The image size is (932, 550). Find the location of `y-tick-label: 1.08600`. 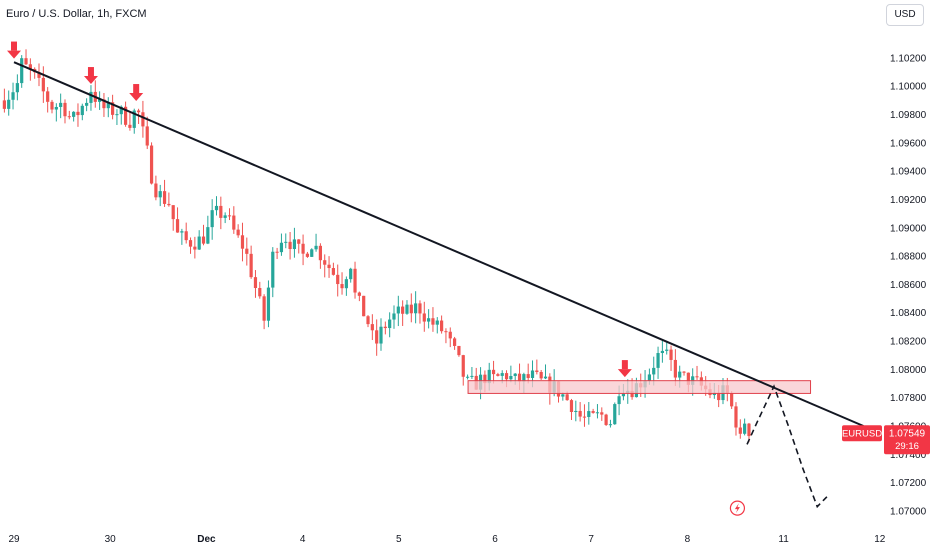

y-tick-label: 1.08600 is located at coordinates (908, 285).